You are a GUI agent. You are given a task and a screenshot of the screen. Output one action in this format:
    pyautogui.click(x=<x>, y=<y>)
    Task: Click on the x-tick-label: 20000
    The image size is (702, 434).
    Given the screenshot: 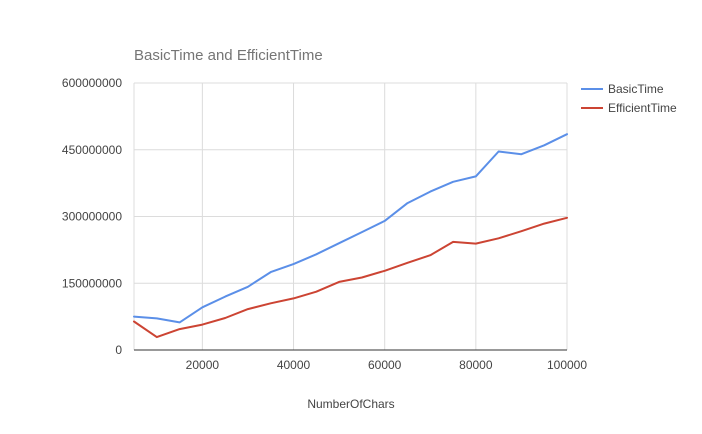 What is the action you would take?
    pyautogui.click(x=203, y=365)
    